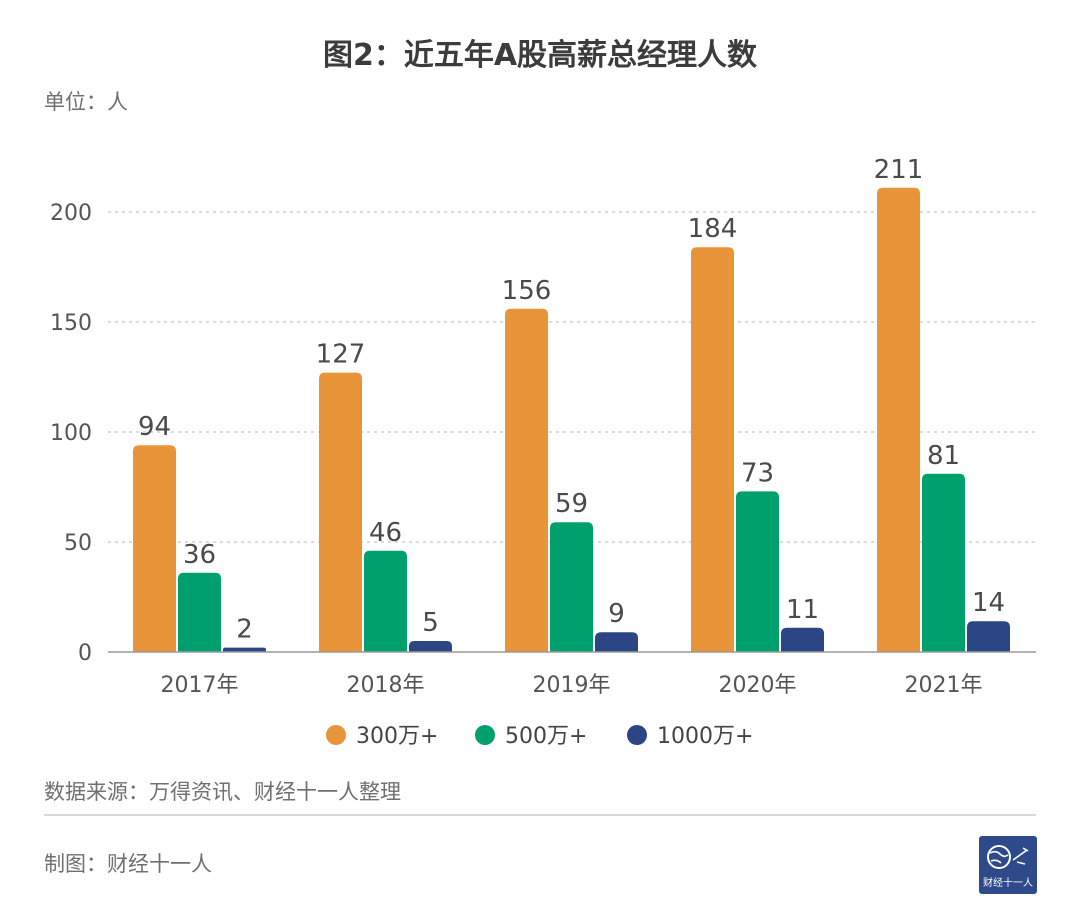 The width and height of the screenshot is (1080, 918). Describe the element at coordinates (616, 614) in the screenshot. I see `bar-value-label: 9` at that location.